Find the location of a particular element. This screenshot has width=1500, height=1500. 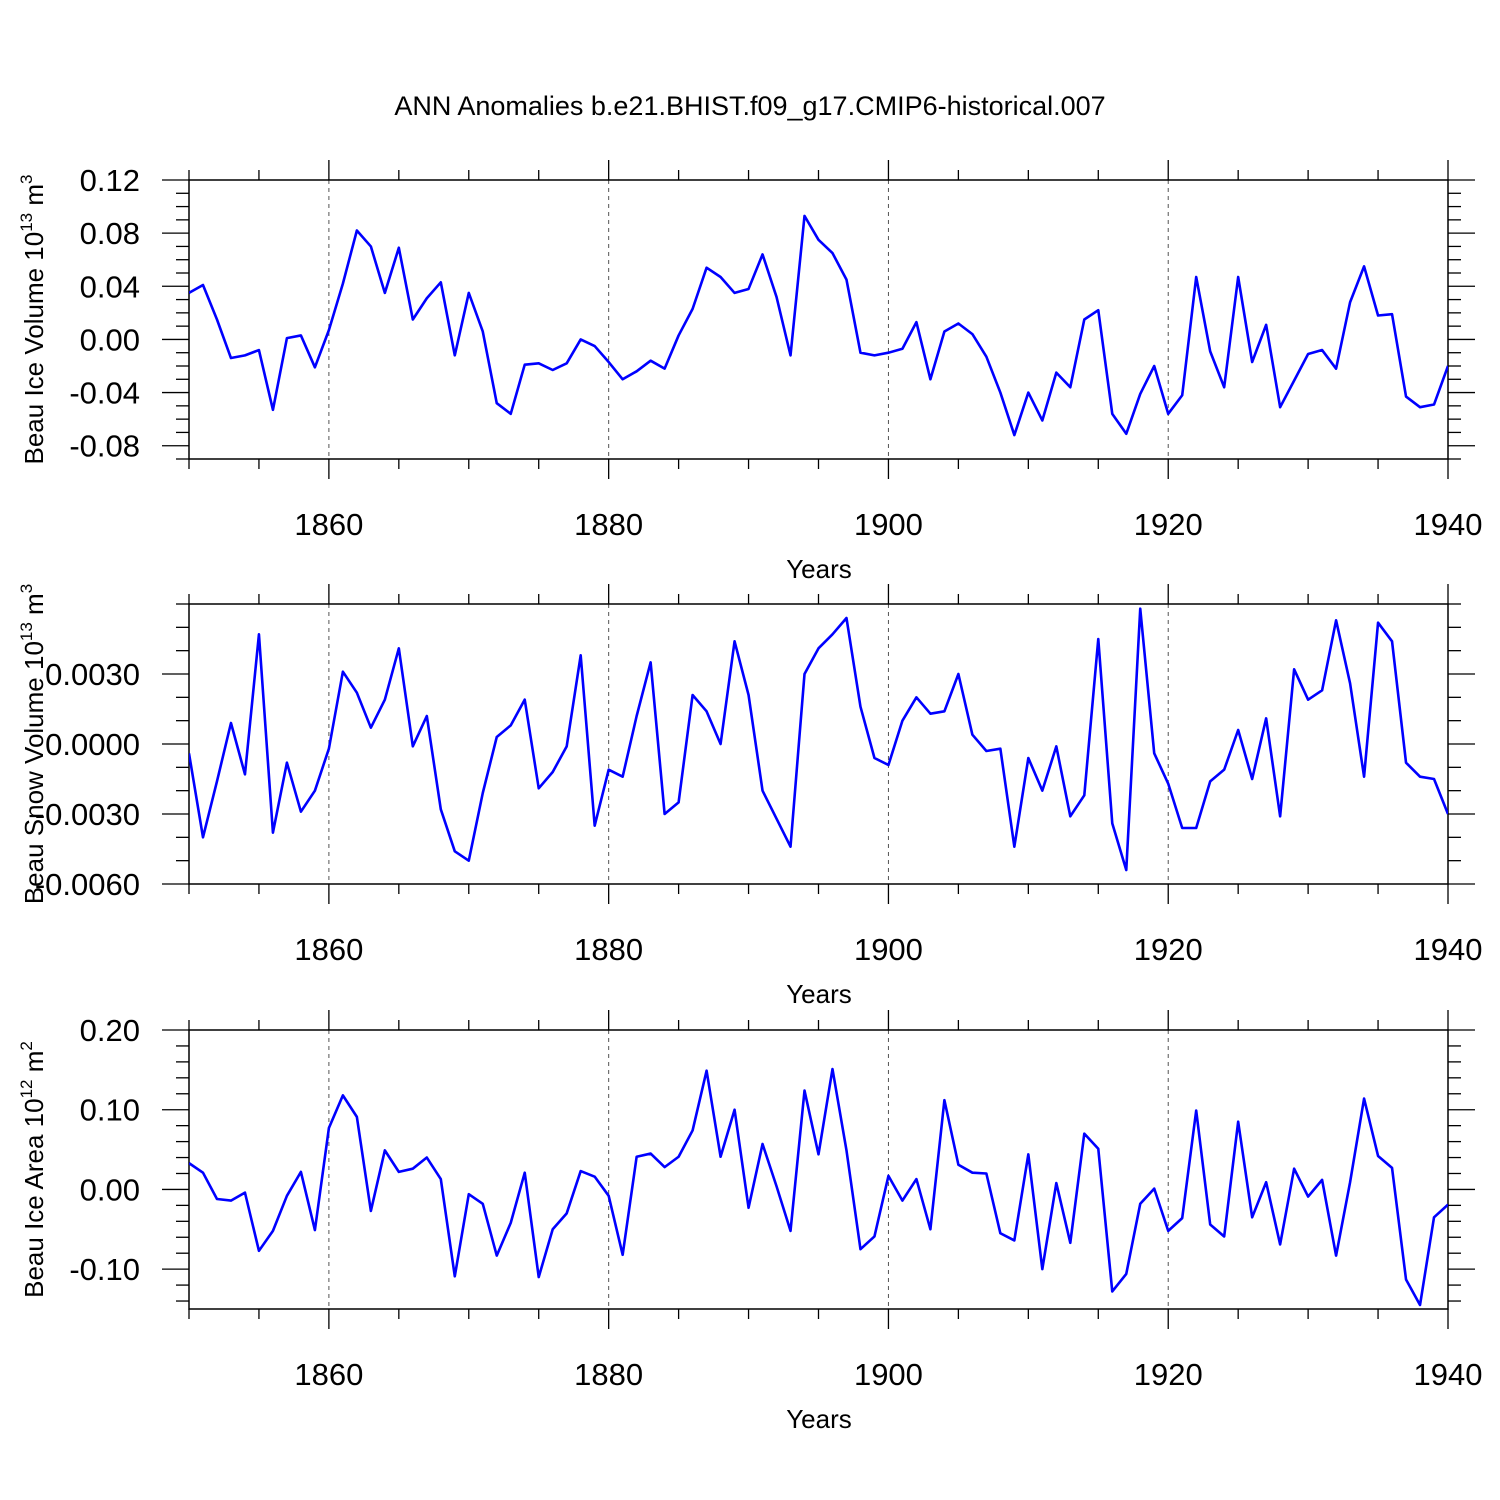

y-tick-label: -0.0030 is located at coordinates (87, 814).